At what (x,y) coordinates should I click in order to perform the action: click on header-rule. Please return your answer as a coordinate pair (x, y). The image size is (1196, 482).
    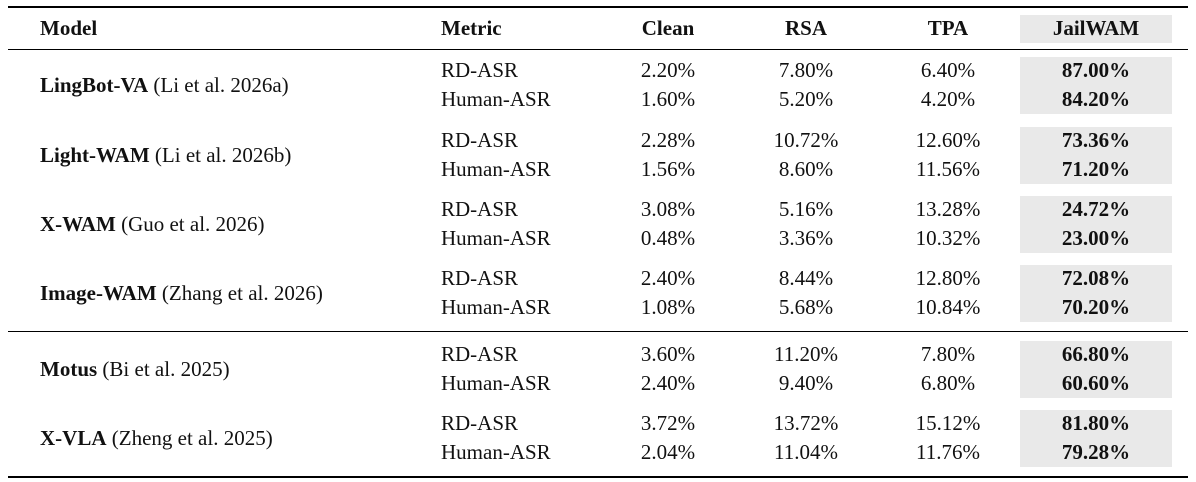
    Looking at the image, I should click on (598, 49).